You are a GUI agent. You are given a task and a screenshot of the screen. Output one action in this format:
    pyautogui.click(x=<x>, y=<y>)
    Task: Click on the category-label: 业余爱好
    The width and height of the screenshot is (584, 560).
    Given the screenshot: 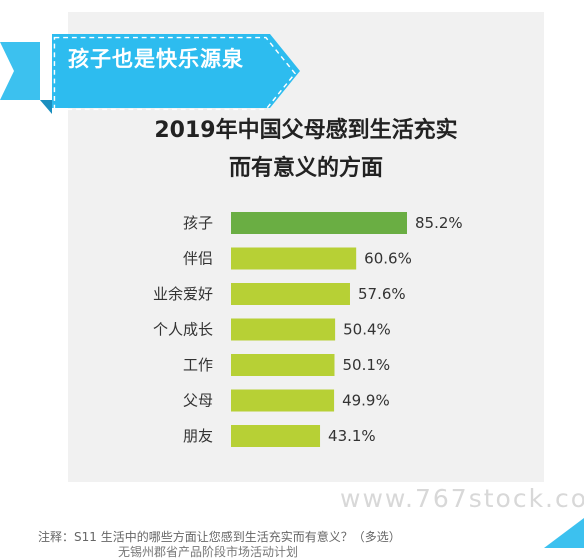 What is the action you would take?
    pyautogui.click(x=183, y=294)
    